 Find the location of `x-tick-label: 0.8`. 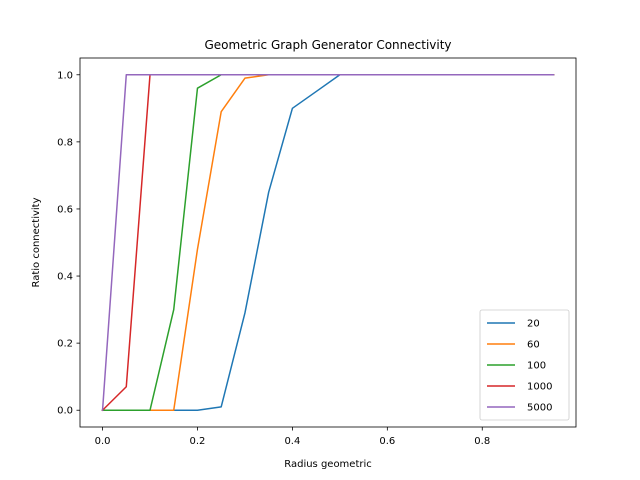

x-tick-label: 0.8 is located at coordinates (482, 441).